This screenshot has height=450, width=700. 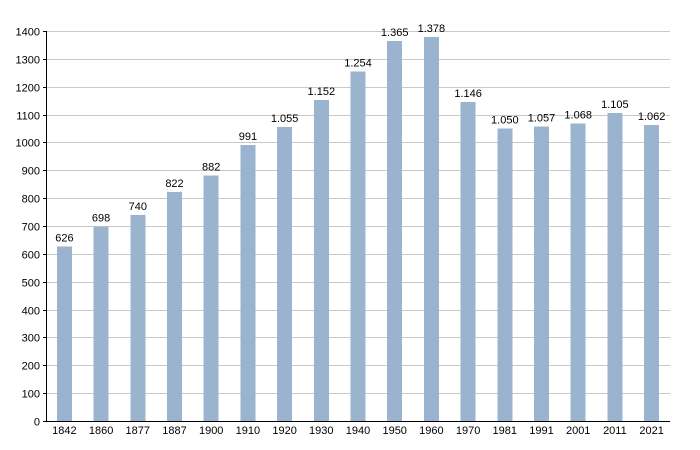 What do you see at coordinates (578, 272) in the screenshot?
I see `bar-2001` at bounding box center [578, 272].